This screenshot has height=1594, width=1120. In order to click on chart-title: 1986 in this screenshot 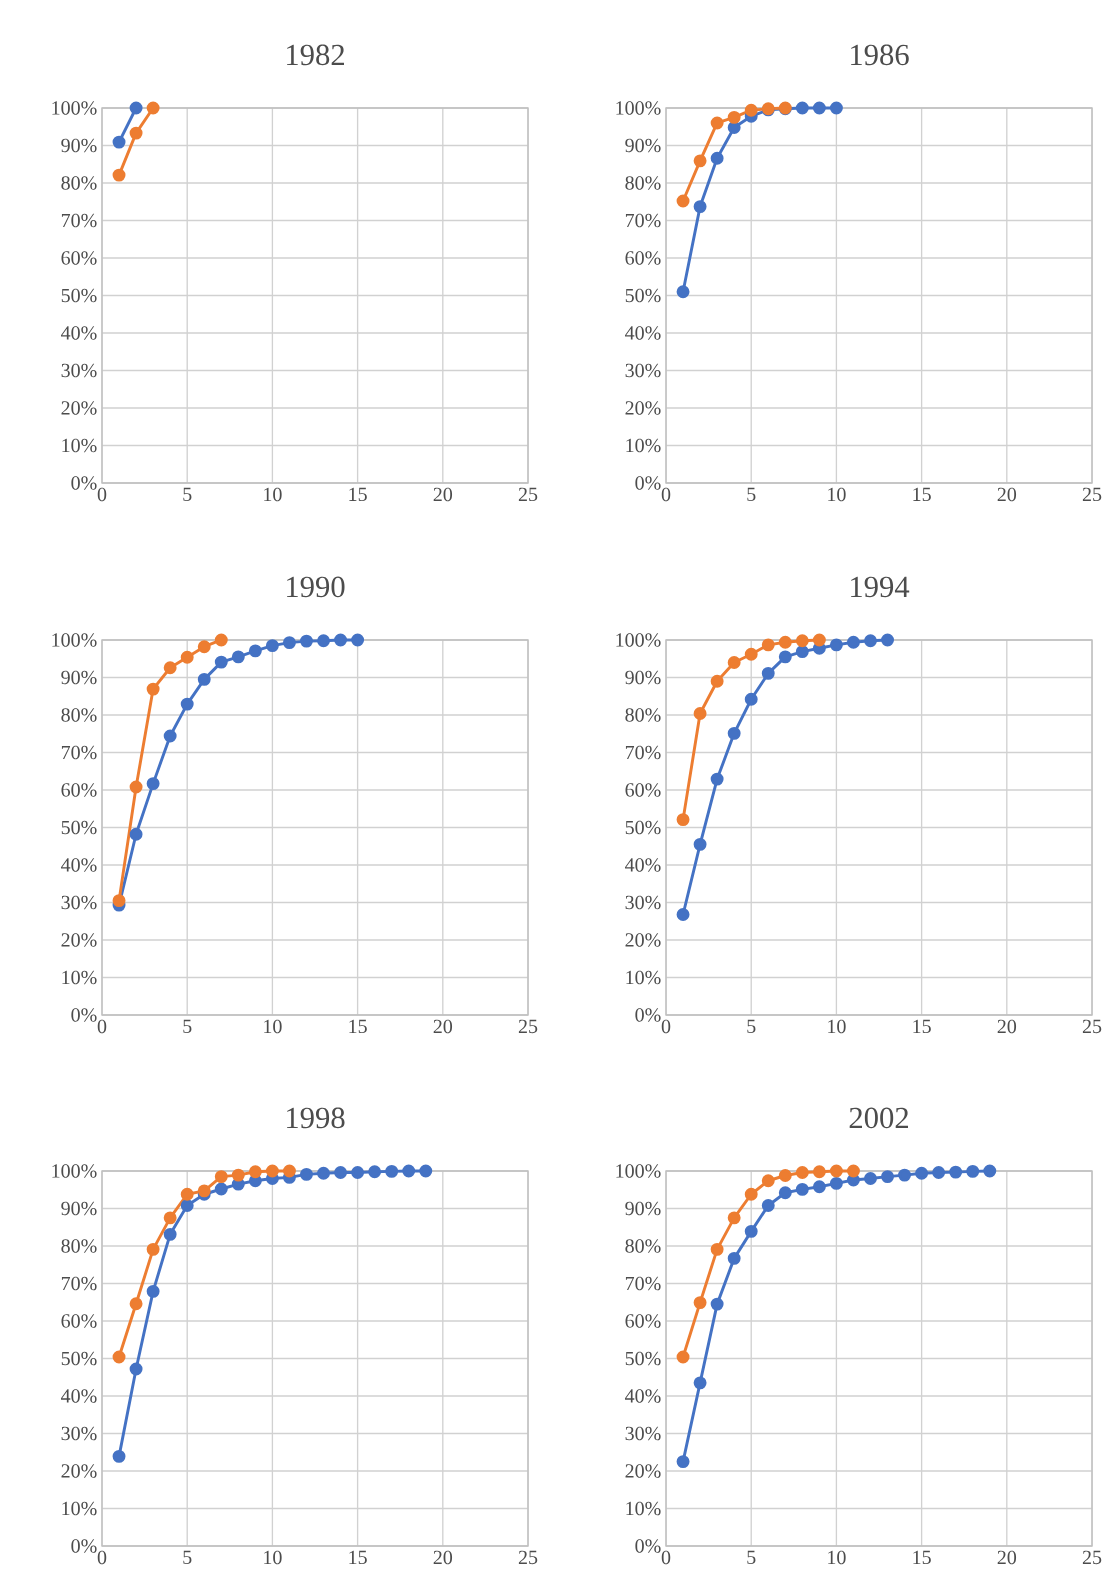, I will do `click(880, 55)`.